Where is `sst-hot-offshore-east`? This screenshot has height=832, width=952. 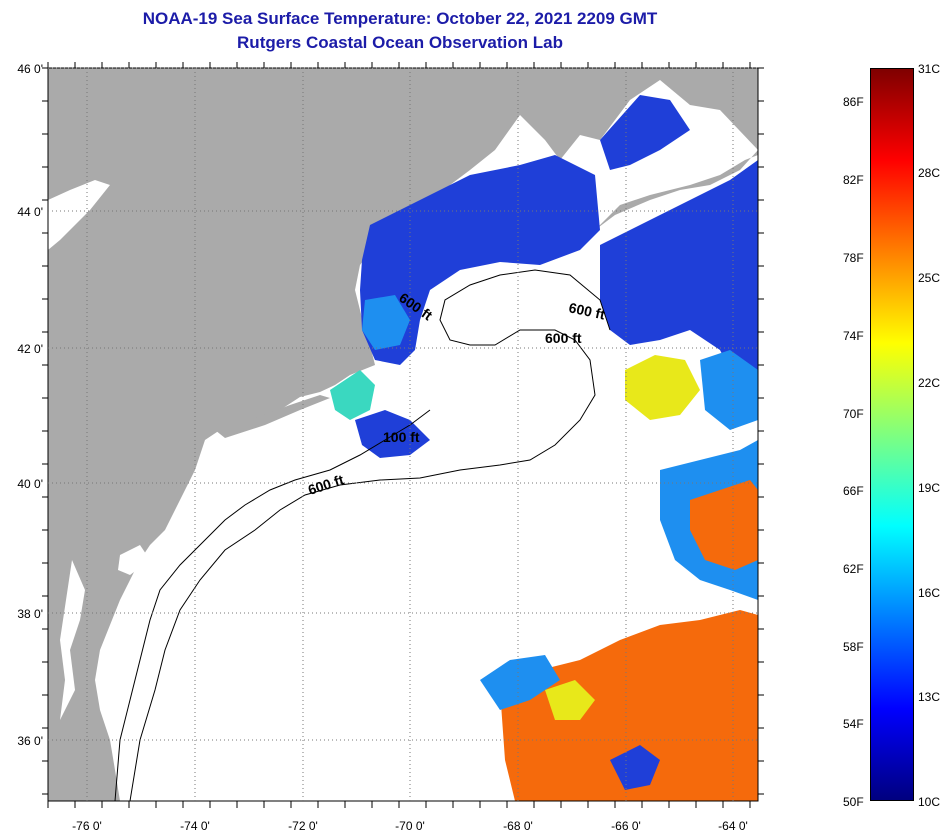 sst-hot-offshore-east is located at coordinates (724, 525).